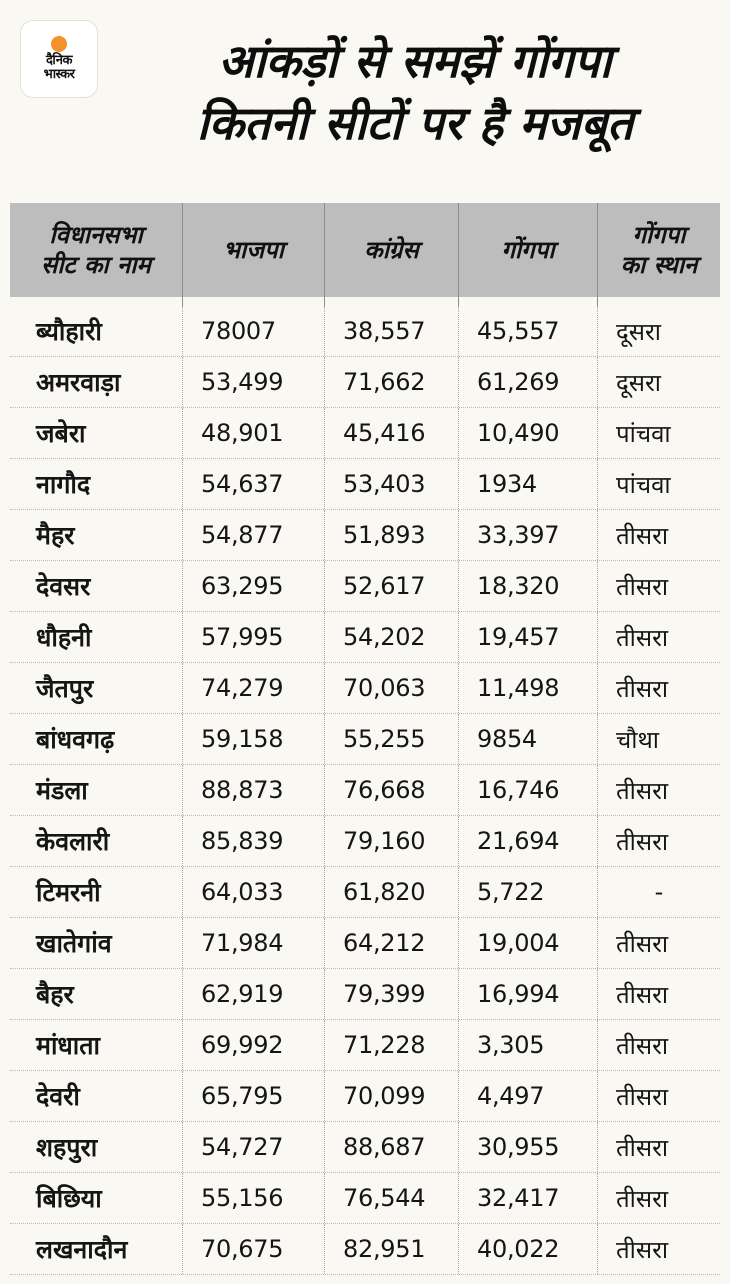 The height and width of the screenshot is (1284, 730). Describe the element at coordinates (415, 123) in the screenshot. I see `title-line-2: कितनी सीटों पर है मजबूत` at that location.